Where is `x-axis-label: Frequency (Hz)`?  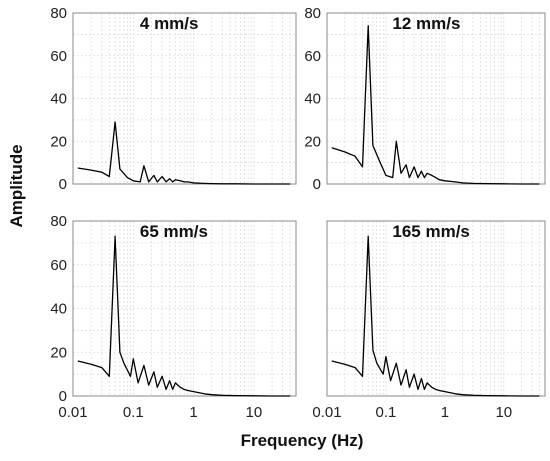
x-axis-label: Frequency (Hz) is located at coordinates (302, 440).